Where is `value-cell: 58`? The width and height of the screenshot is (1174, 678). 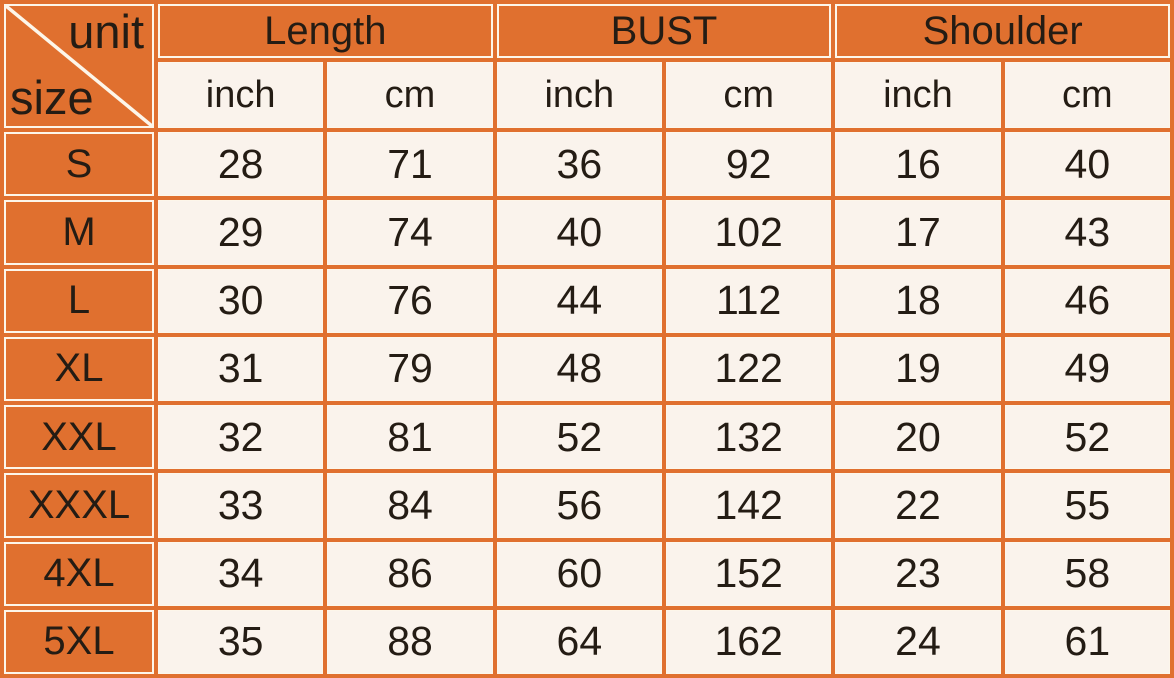
value-cell: 58 is located at coordinates (1087, 573).